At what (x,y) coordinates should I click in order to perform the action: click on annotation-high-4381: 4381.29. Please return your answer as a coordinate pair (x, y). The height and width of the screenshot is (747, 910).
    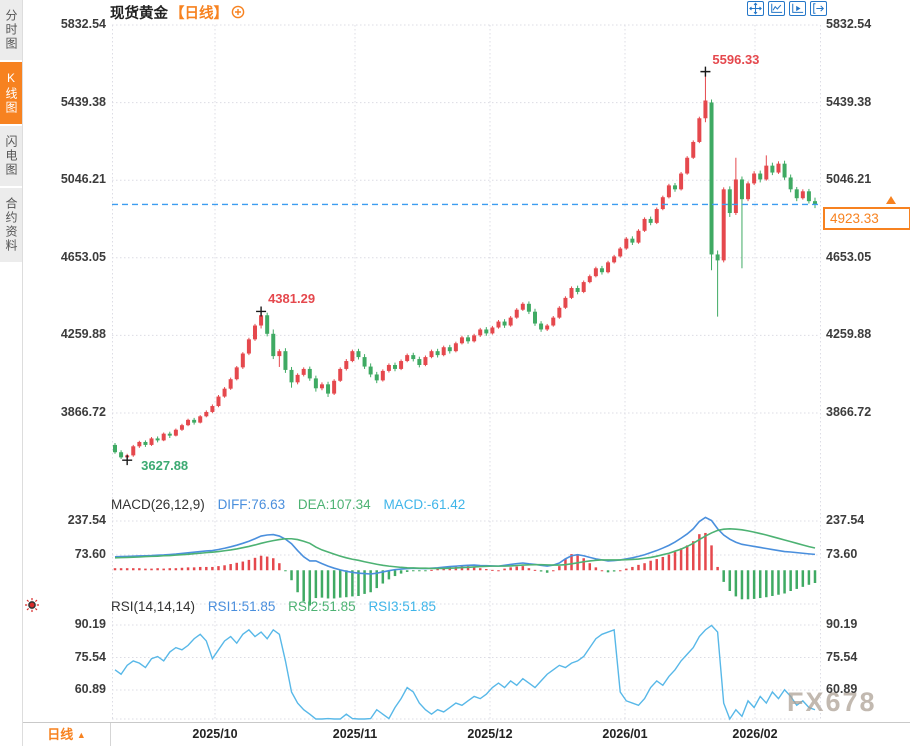
    Looking at the image, I should click on (292, 299).